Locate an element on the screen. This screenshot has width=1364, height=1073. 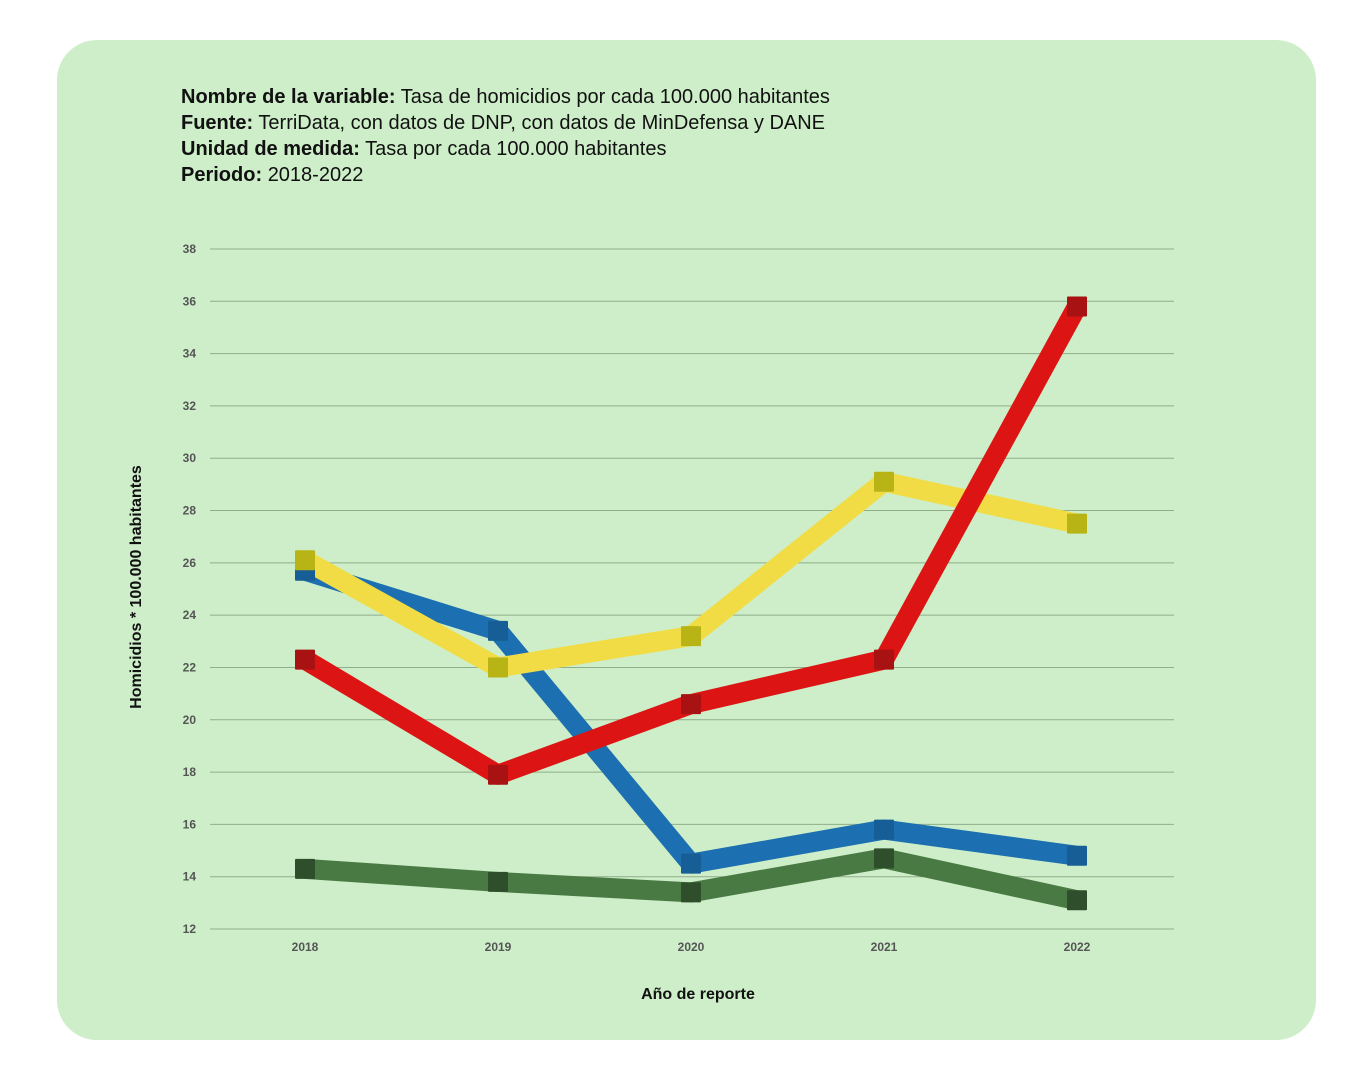
x-tick-label: 2019 is located at coordinates (498, 947).